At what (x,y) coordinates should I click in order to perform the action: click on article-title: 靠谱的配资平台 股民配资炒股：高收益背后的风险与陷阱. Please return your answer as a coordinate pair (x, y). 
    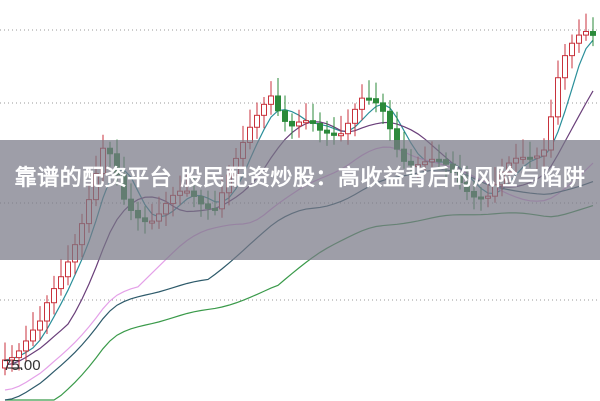
    Looking at the image, I should click on (300, 178).